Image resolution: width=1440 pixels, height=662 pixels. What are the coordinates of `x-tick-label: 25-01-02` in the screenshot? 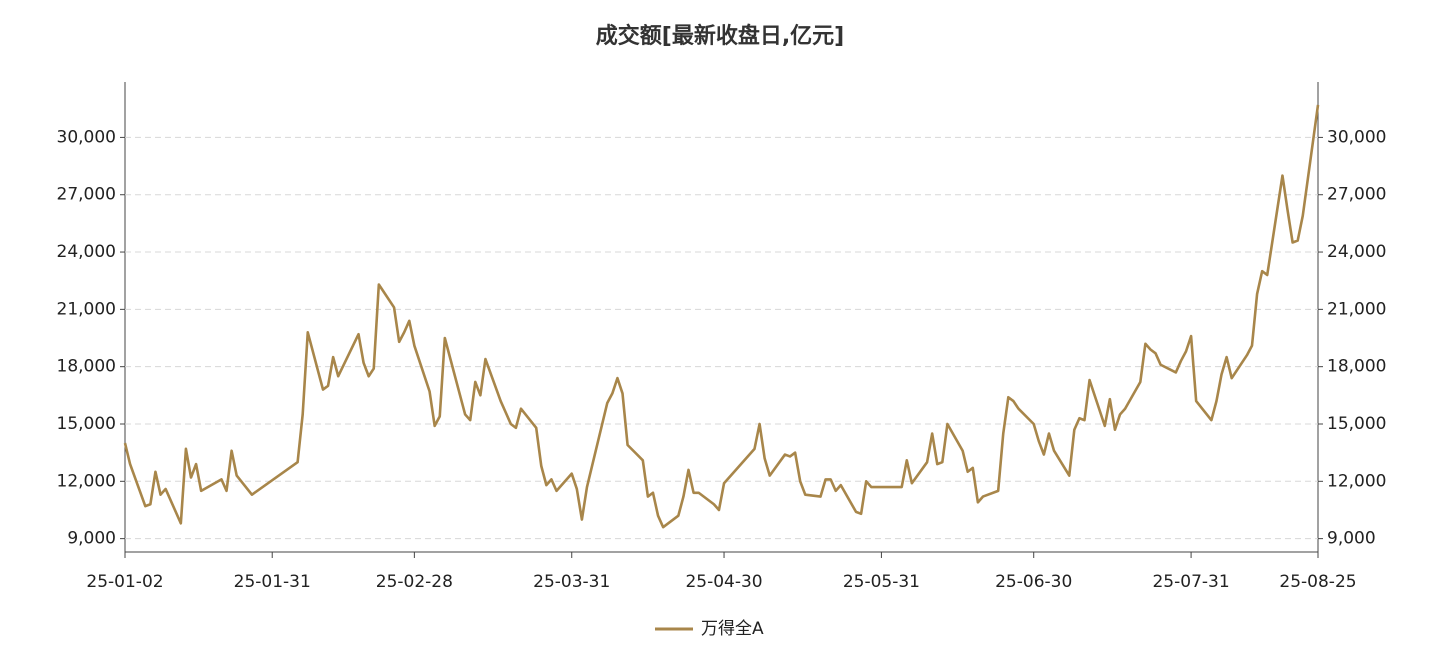 It's located at (124, 582).